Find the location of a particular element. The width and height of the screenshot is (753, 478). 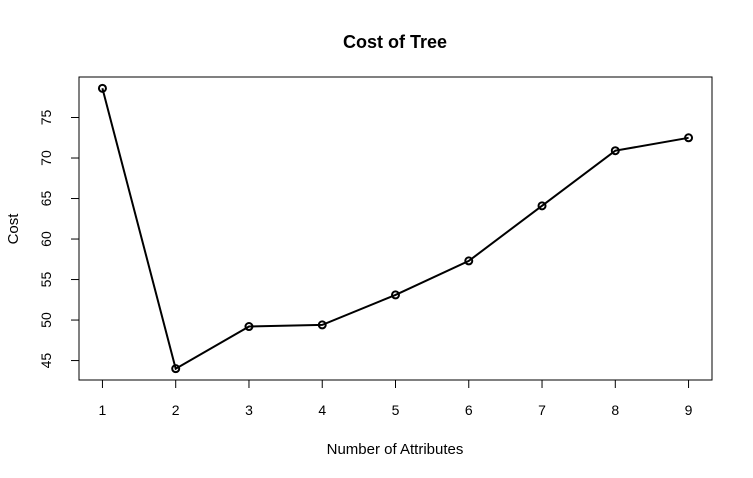

x-tick-label: 4 is located at coordinates (322, 410).